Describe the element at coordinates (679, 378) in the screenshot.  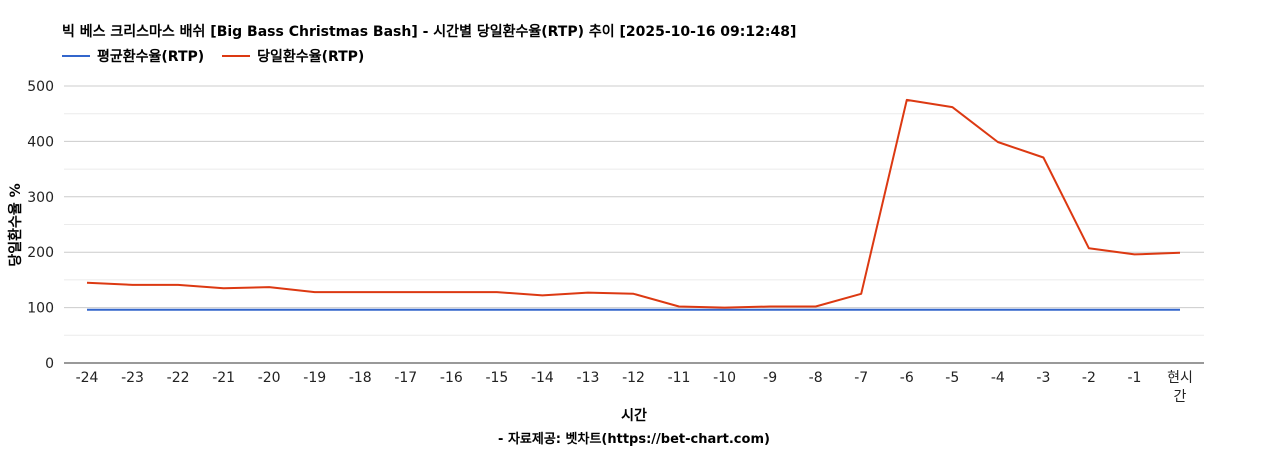
I see `x-tick-label: -11` at that location.